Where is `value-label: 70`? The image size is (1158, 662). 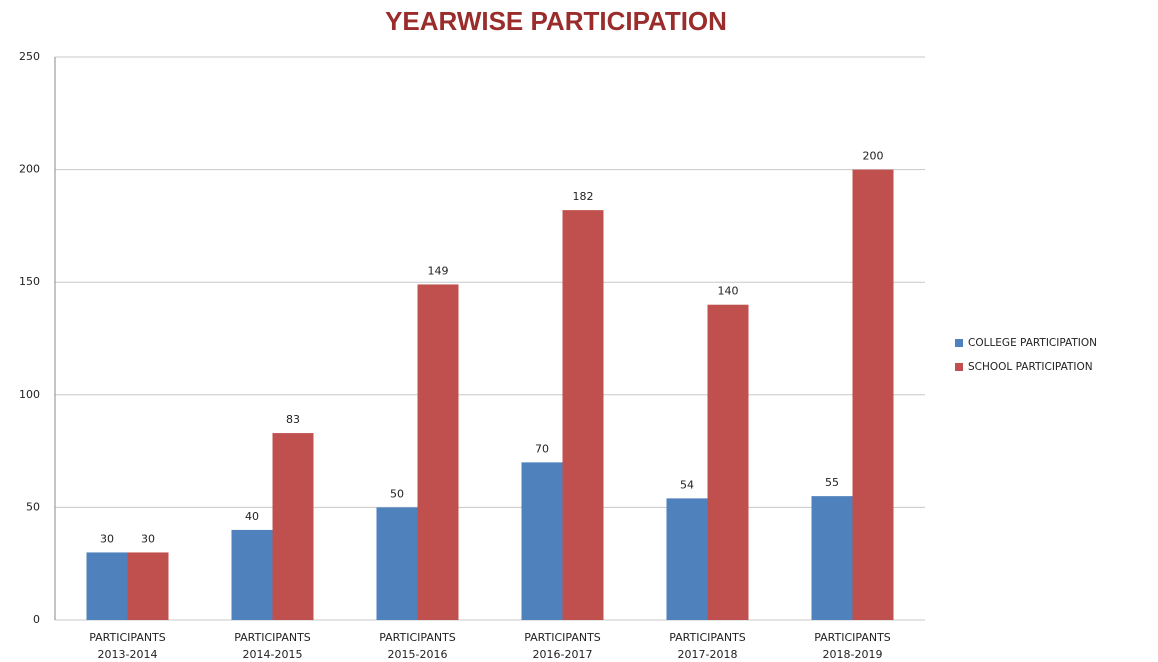
value-label: 70 is located at coordinates (542, 448).